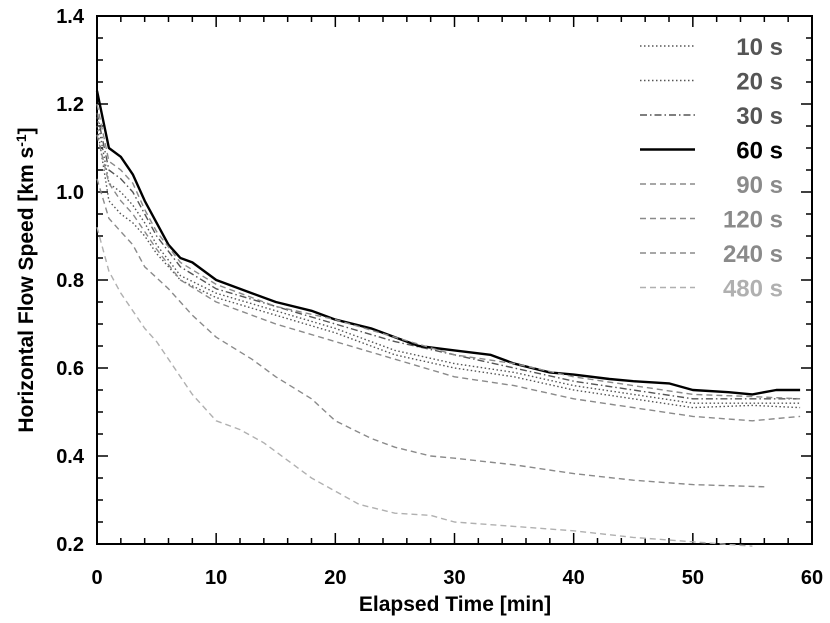  Describe the element at coordinates (454, 578) in the screenshot. I see `x-tick-label: 30` at that location.